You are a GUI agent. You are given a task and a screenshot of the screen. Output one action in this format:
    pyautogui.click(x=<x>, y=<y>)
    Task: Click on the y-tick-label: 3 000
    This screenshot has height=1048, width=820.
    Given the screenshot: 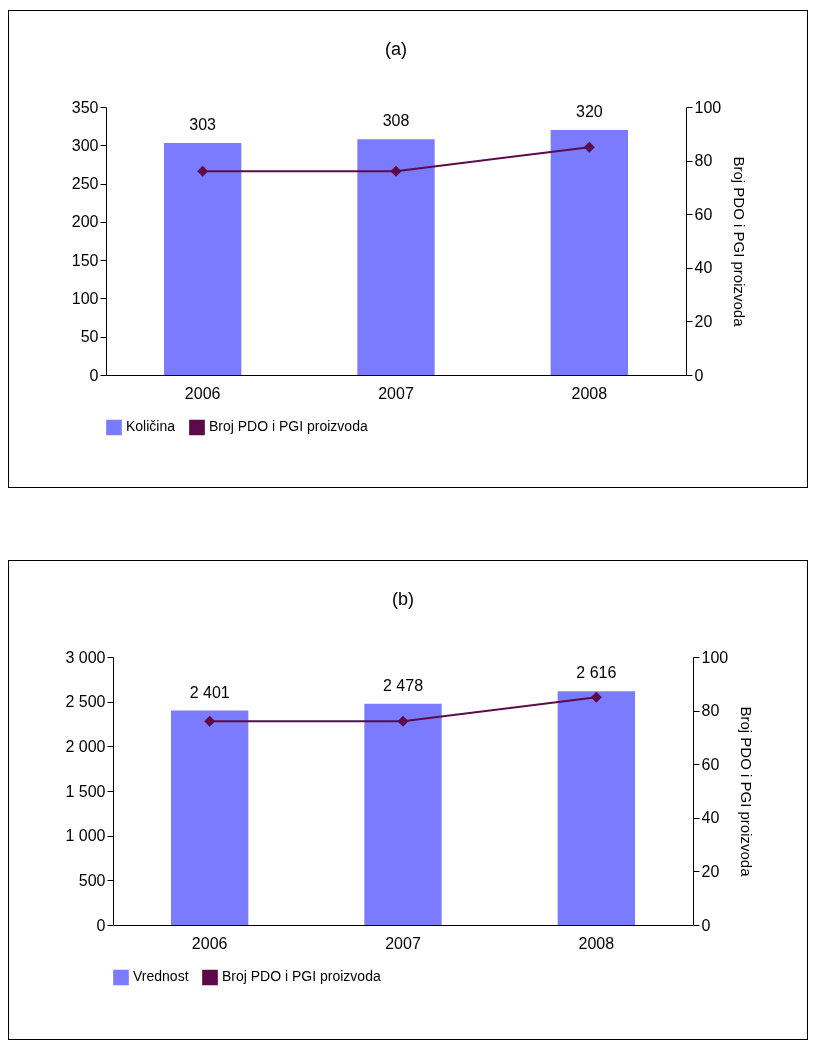 What is the action you would take?
    pyautogui.click(x=85, y=657)
    